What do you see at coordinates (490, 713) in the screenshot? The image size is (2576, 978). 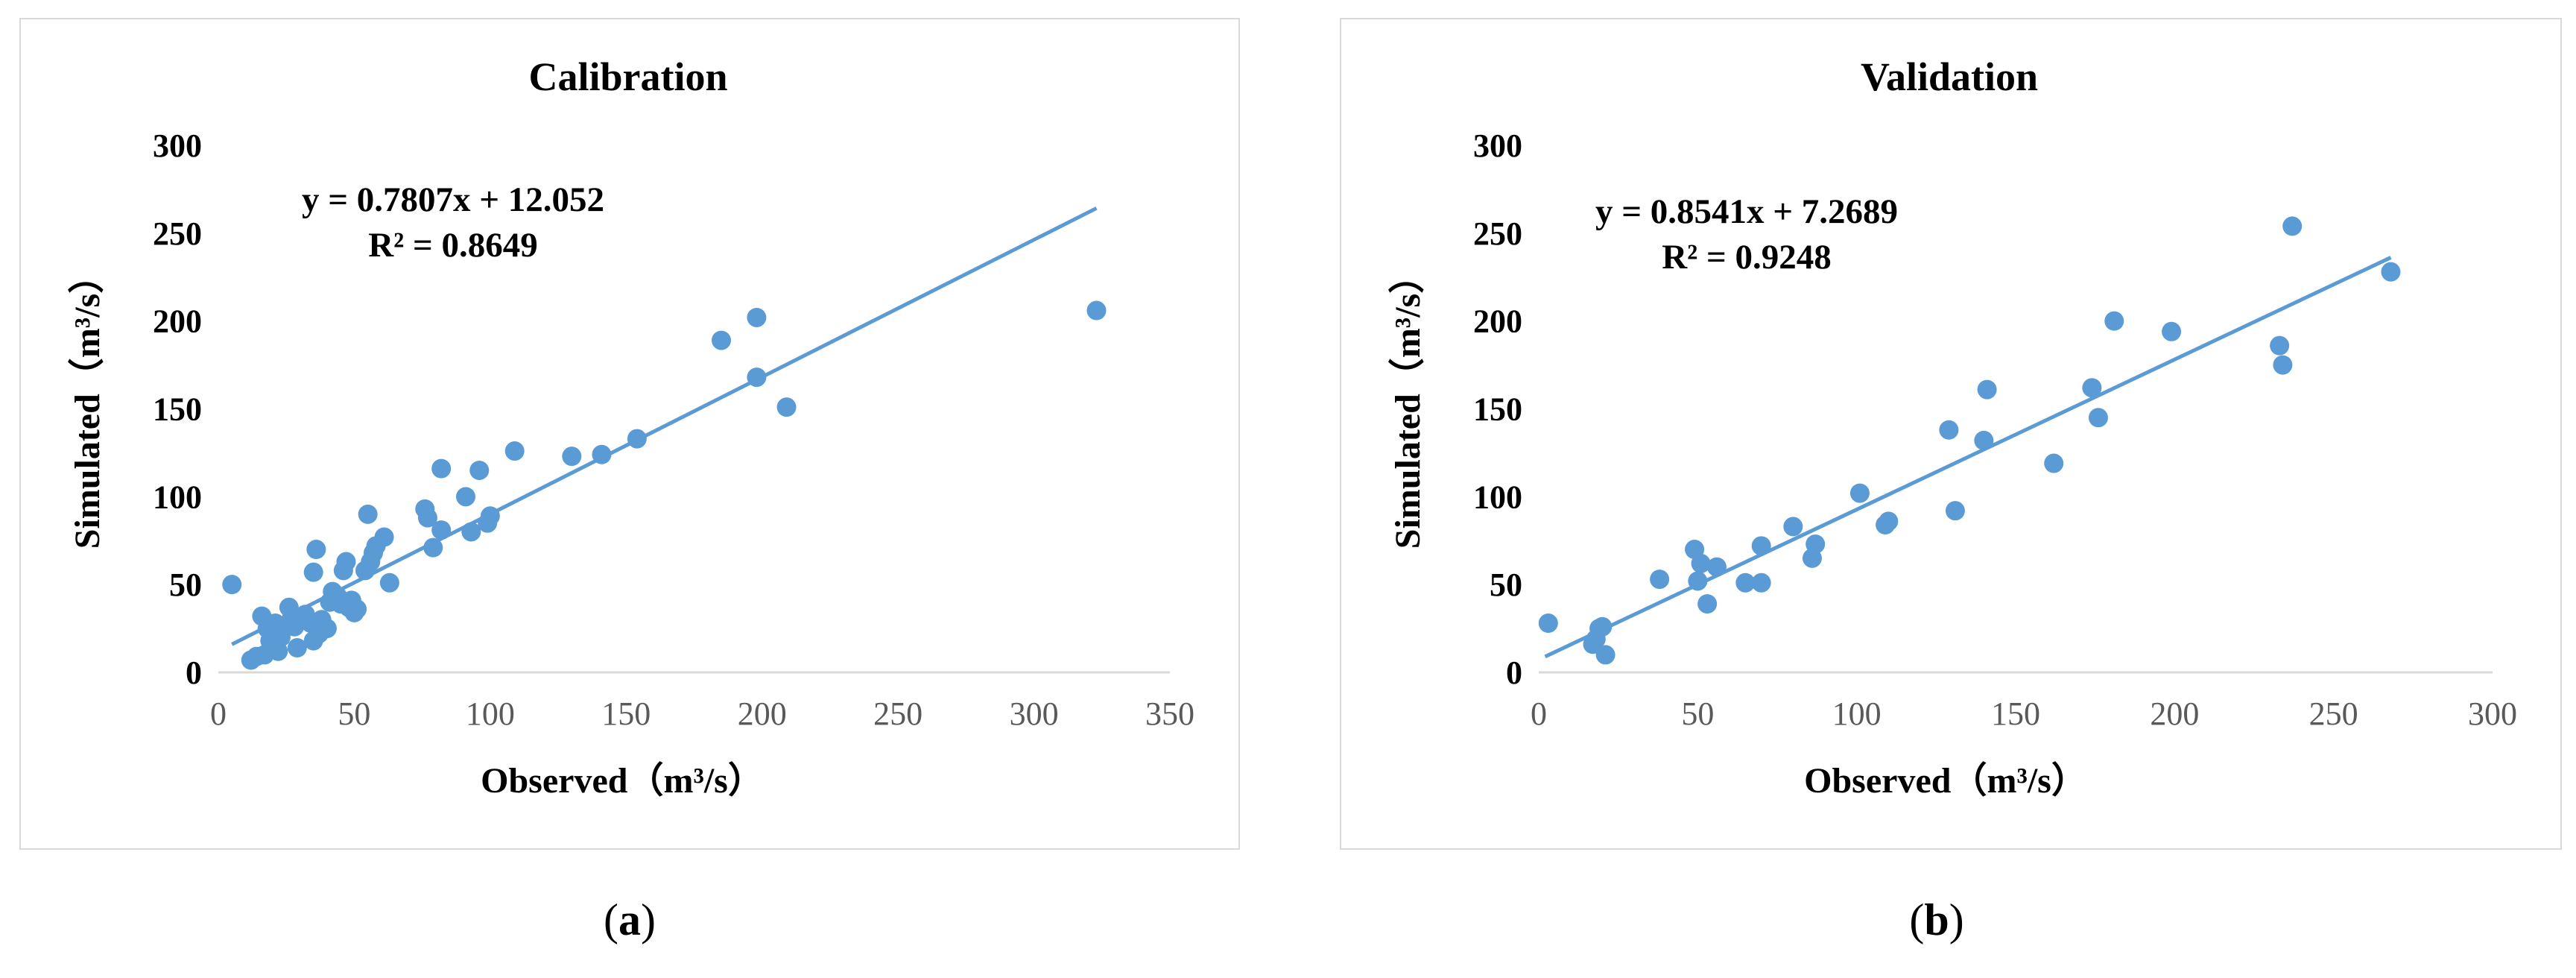 I see `x-tick-label: 100` at bounding box center [490, 713].